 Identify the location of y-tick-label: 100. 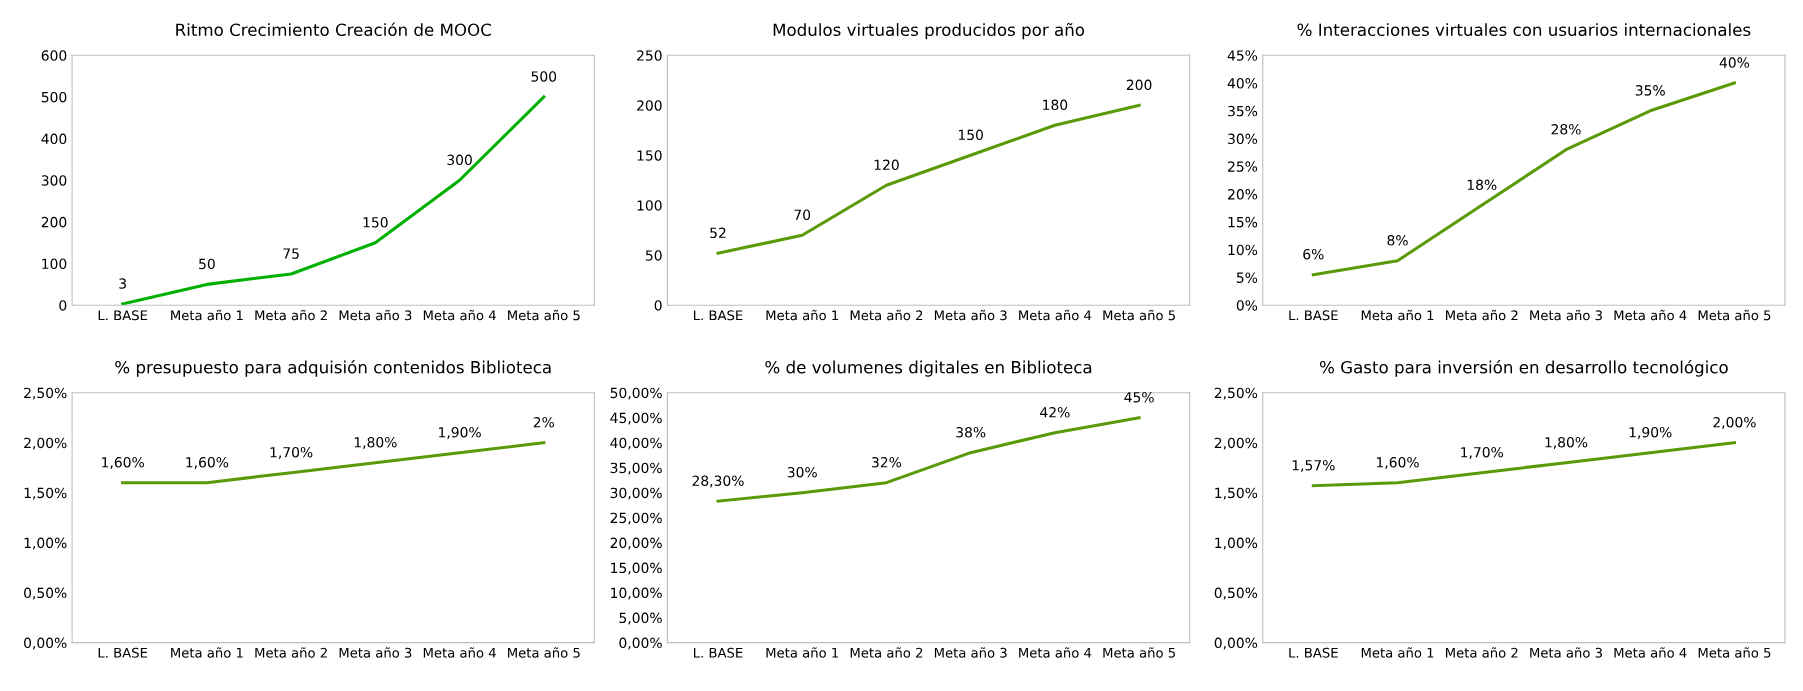
(649, 205).